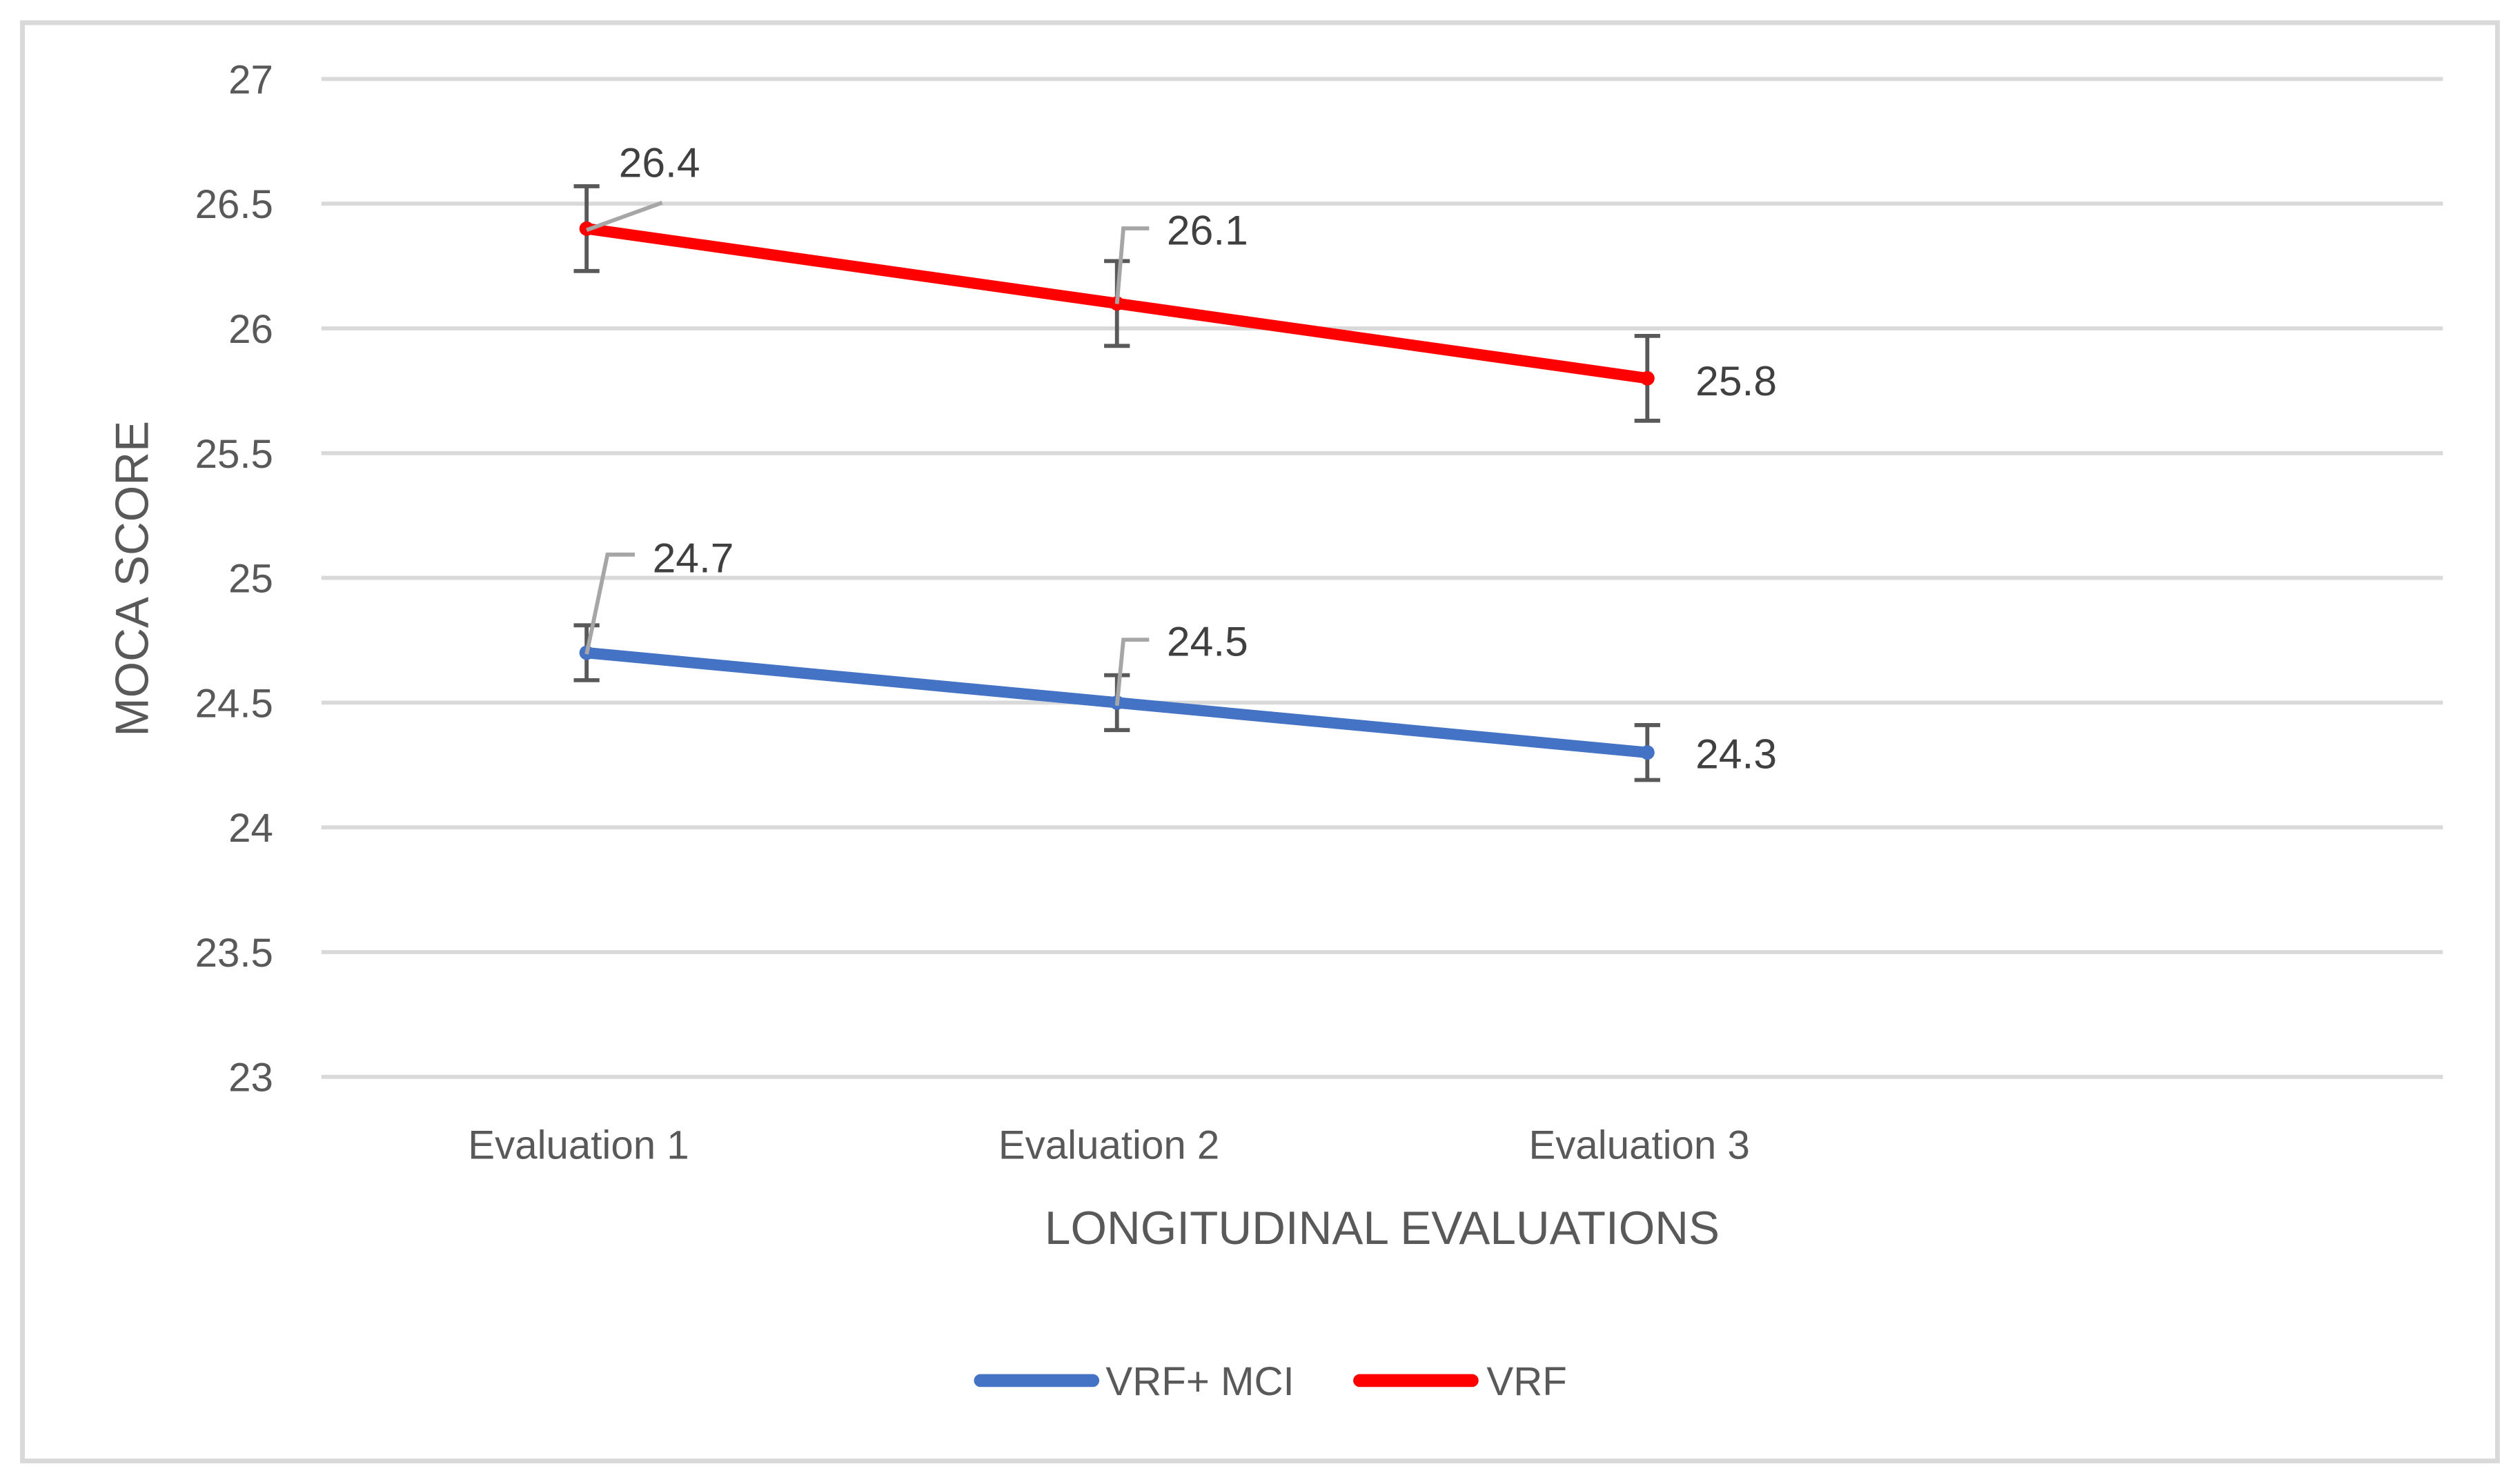 This screenshot has height=1482, width=2520. Describe the element at coordinates (1207, 641) in the screenshot. I see `data-label: 24.5` at that location.